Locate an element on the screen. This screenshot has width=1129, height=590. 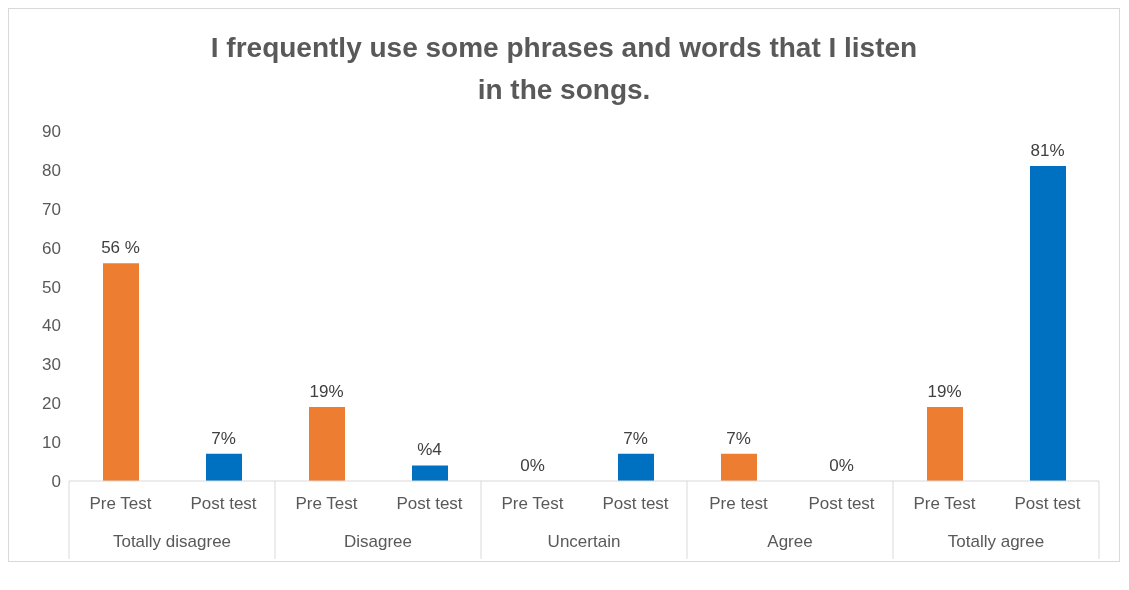
y-tick-label: 40 is located at coordinates (51, 326).